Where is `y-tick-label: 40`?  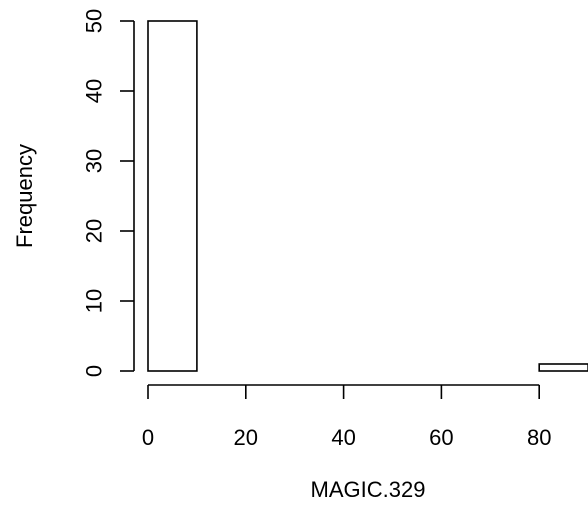 y-tick-label: 40 is located at coordinates (94, 91).